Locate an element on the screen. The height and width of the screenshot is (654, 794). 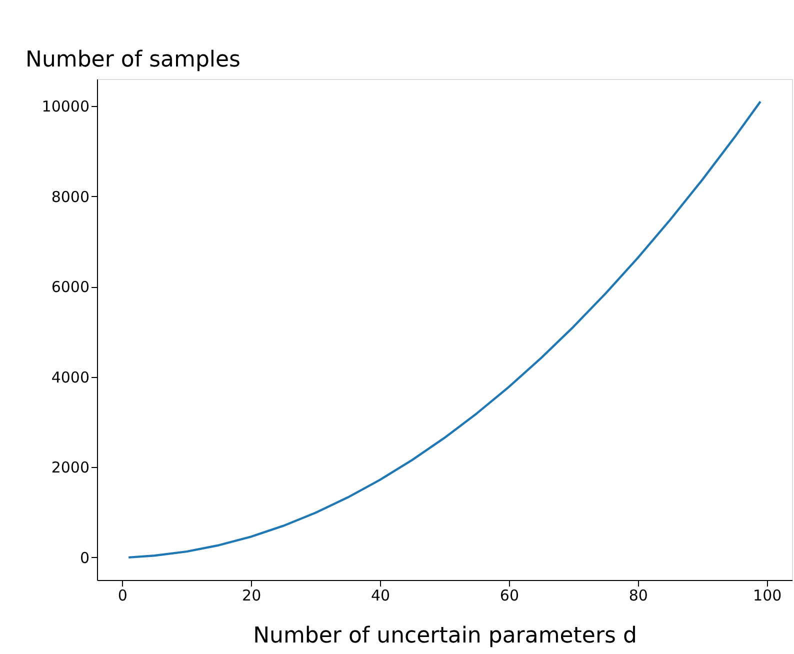
x-tick-label: 40 is located at coordinates (380, 595).